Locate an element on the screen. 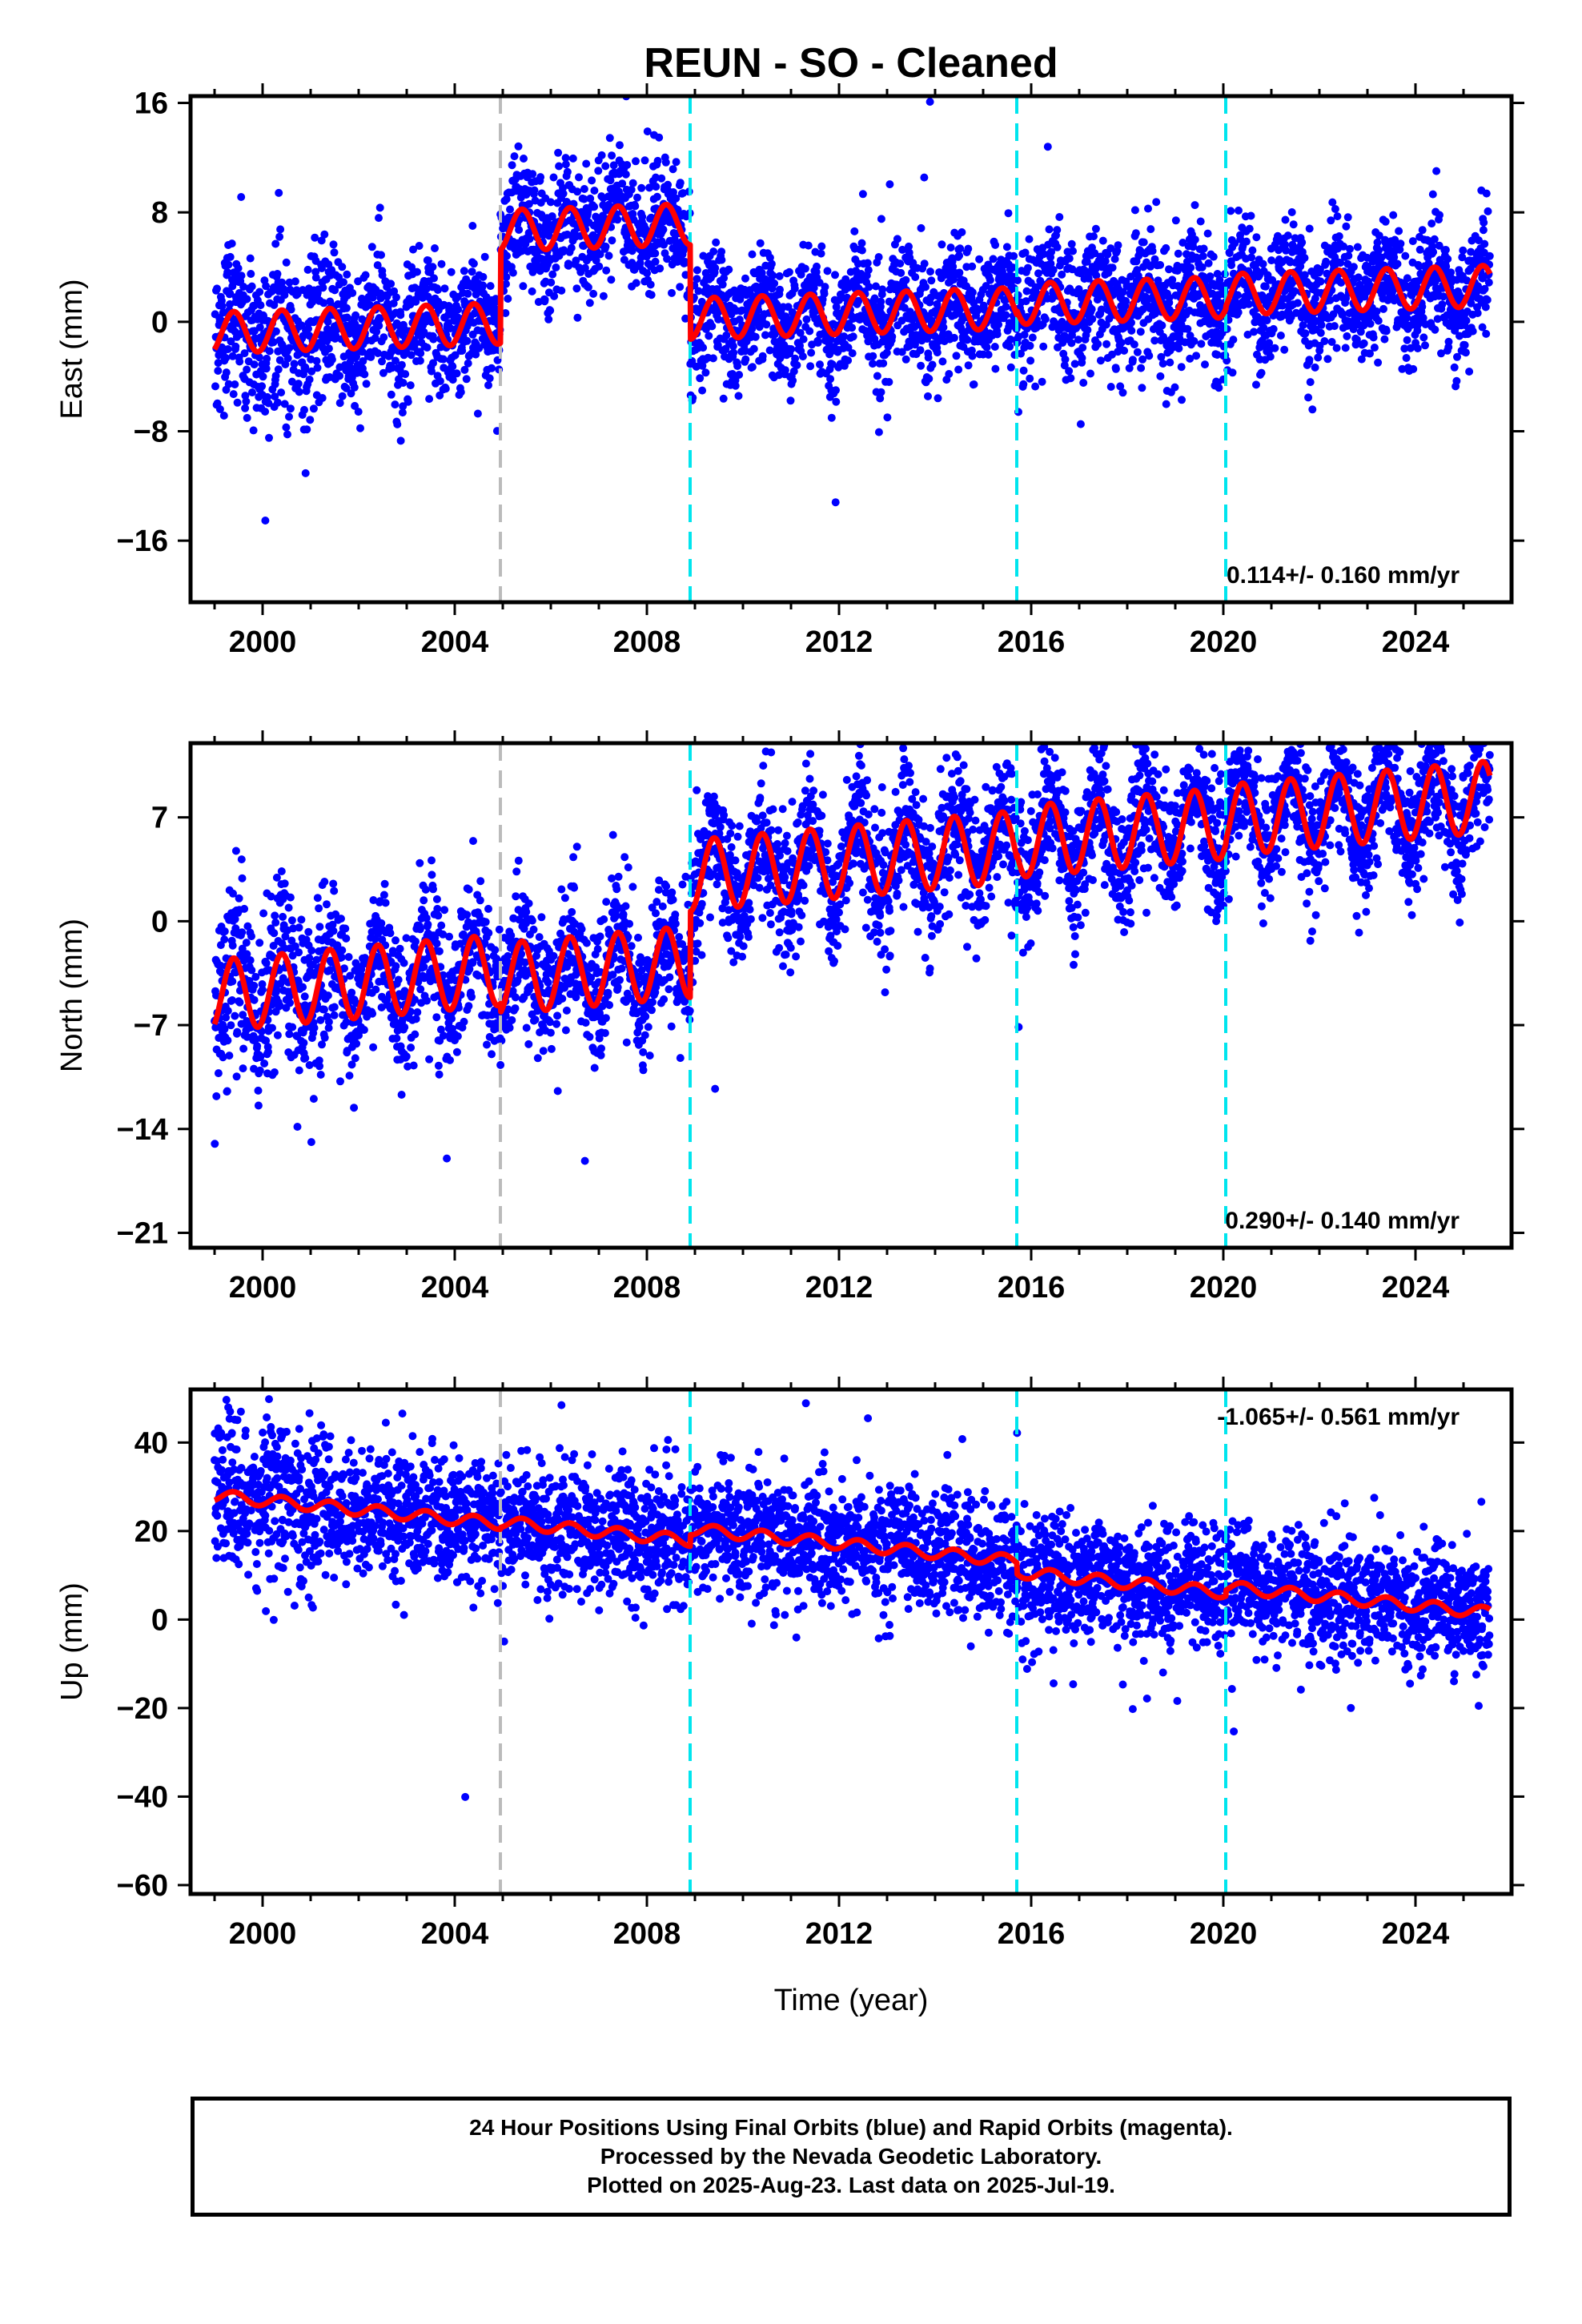  velocity-rate-label: 0.290+/- 0.140 mm/yr is located at coordinates (1342, 1221).